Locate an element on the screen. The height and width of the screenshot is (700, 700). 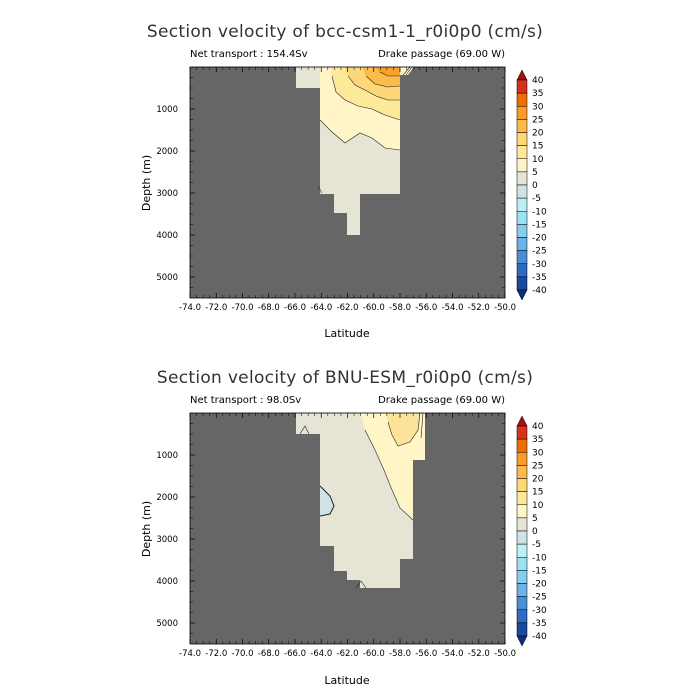
colorbar-label: 30 is located at coordinates (538, 453).